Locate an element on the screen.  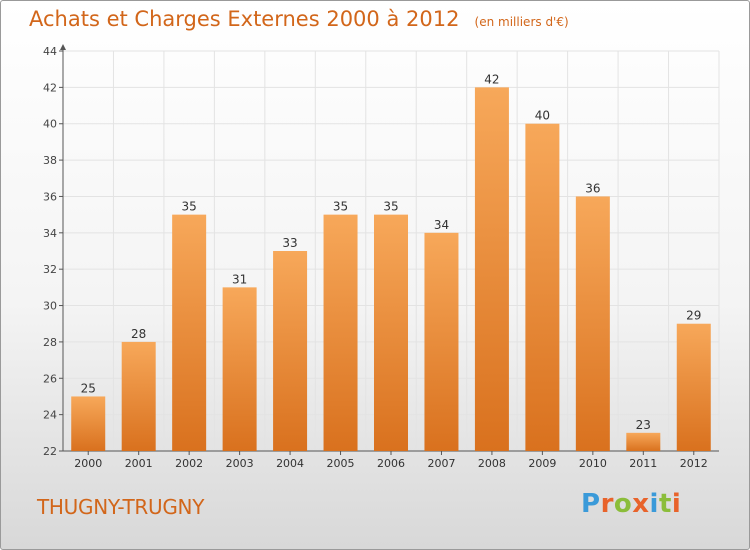
data-label: 34 is located at coordinates (441, 225).